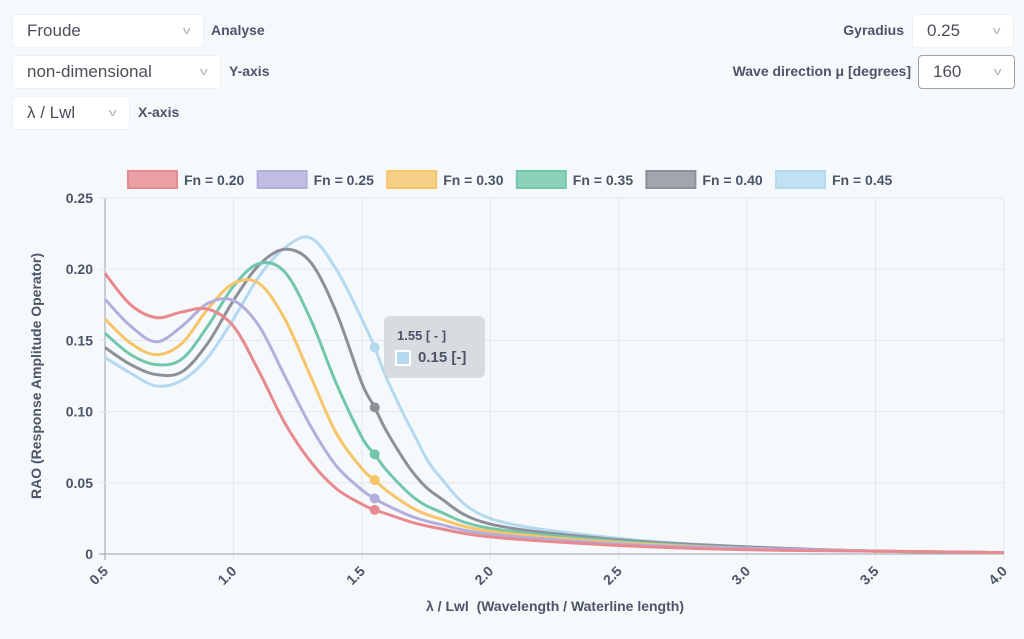  What do you see at coordinates (555, 606) in the screenshot?
I see `x-axis-title: λ / Lwl (Wavelength / Waterline length)` at bounding box center [555, 606].